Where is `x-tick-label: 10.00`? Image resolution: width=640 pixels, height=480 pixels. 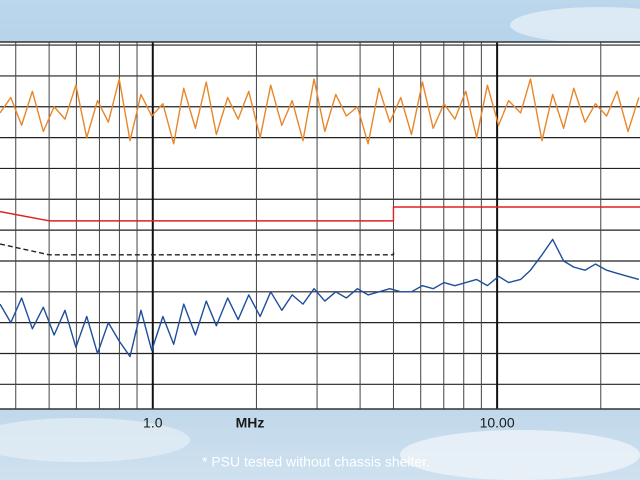 x-tick-label: 10.00 is located at coordinates (497, 423).